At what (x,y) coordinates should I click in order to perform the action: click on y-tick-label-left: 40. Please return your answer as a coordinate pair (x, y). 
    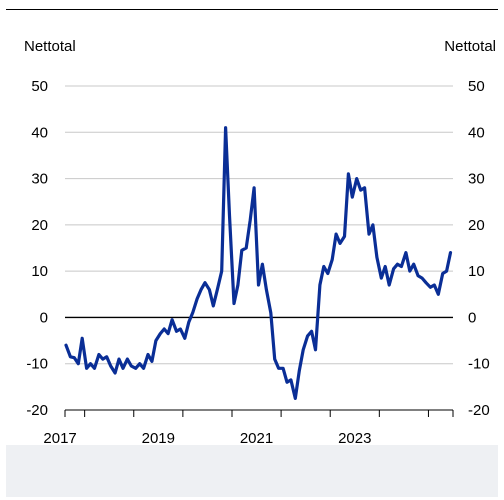
    Looking at the image, I should click on (39, 132).